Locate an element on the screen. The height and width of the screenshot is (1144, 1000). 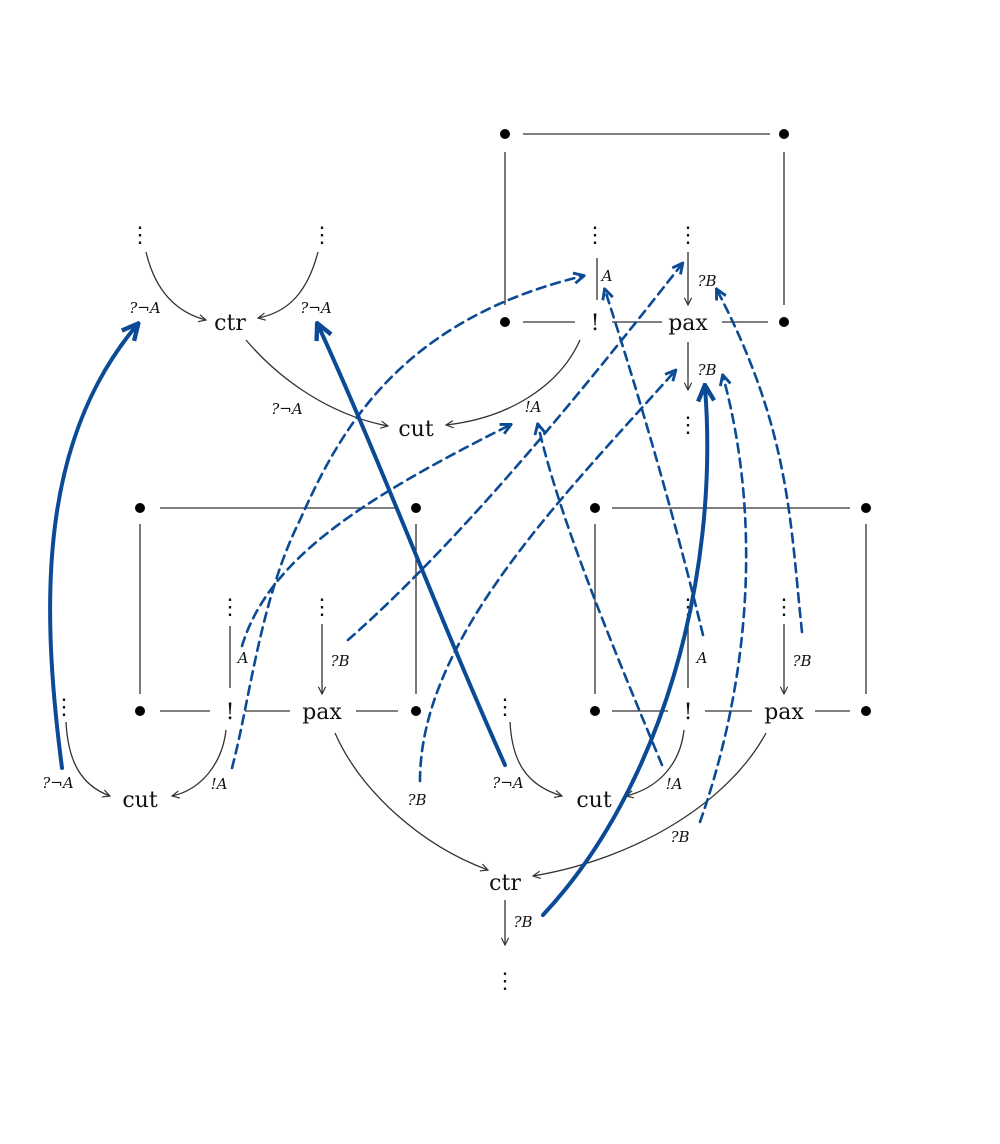
node-cut-bottom-right: cut is located at coordinates (593, 800).